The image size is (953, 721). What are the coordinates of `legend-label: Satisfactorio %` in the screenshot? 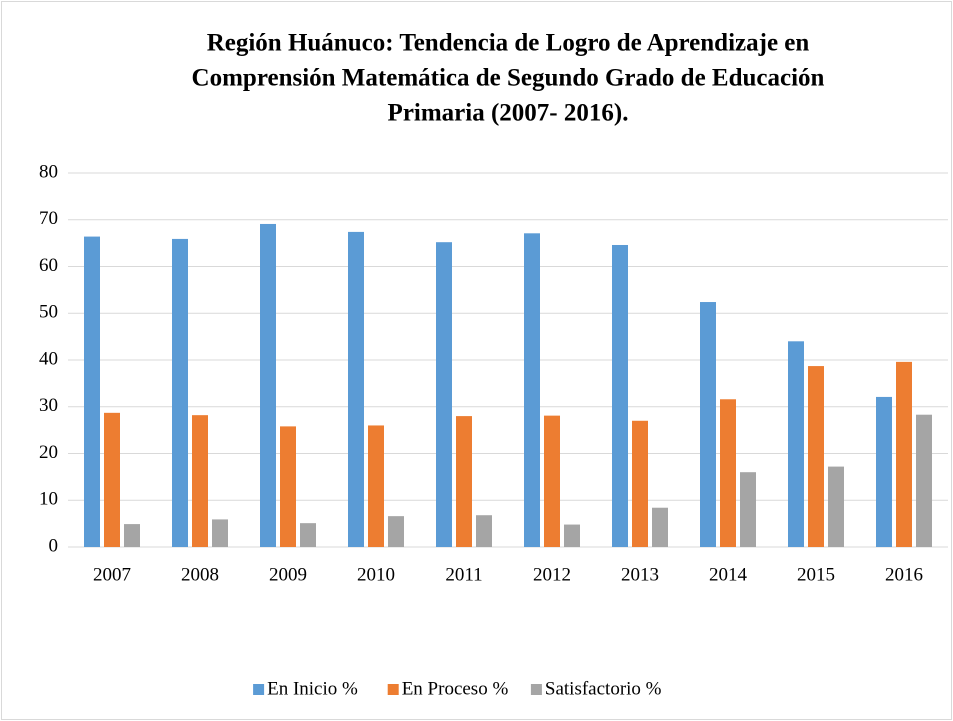 It's located at (603, 688).